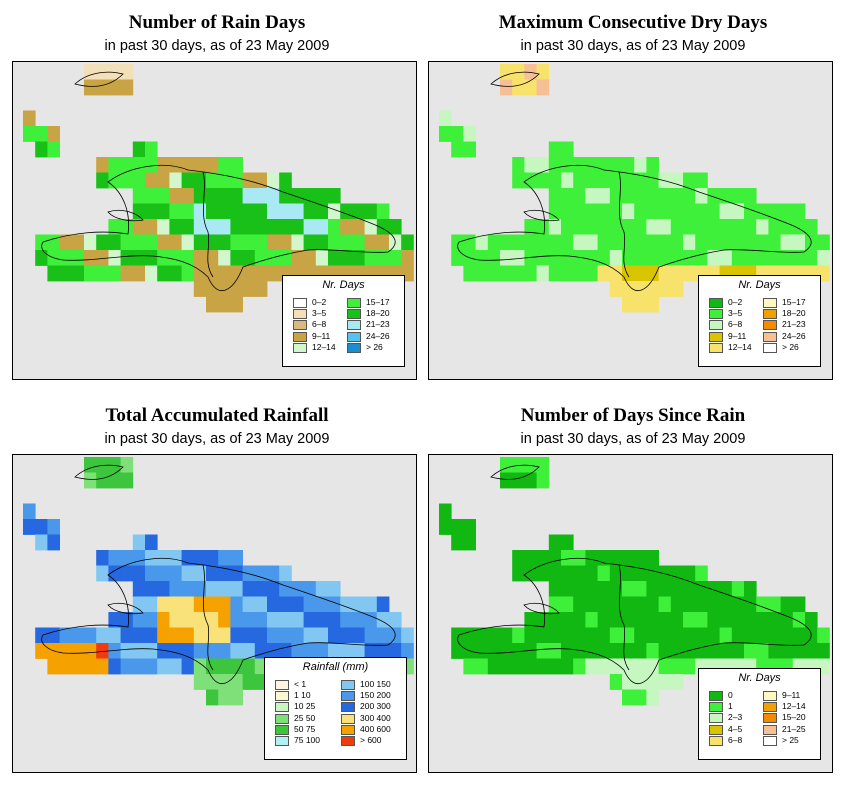  I want to click on legend-label: > 25, so click(790, 739).